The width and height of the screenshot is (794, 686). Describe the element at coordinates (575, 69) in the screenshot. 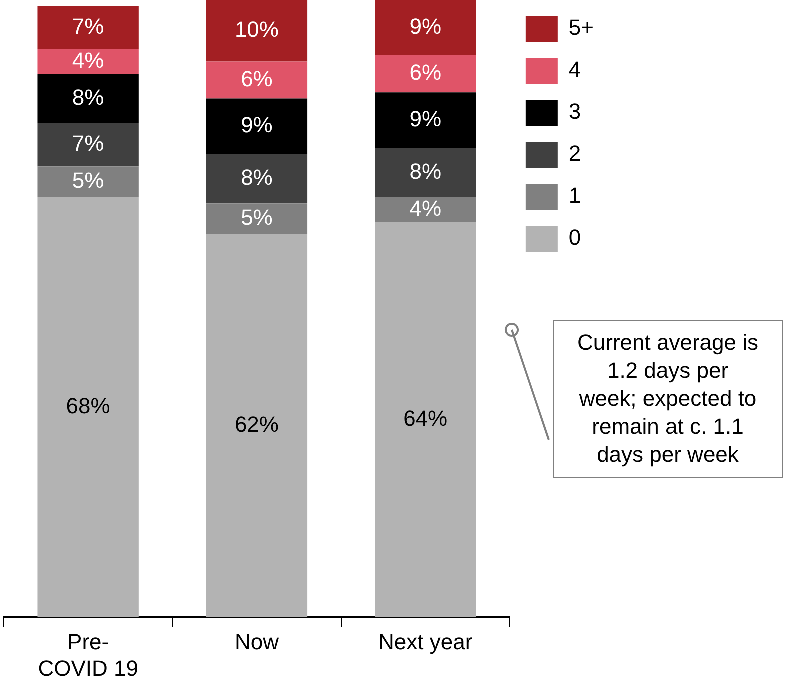

I see `legend-label: 4` at that location.